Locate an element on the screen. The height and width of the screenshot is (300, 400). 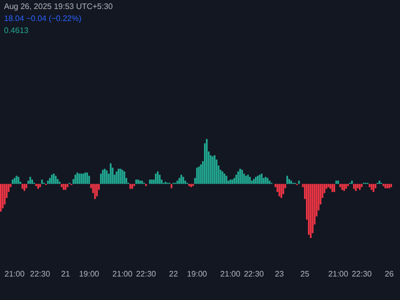
x-tick-label: 26 is located at coordinates (389, 274).